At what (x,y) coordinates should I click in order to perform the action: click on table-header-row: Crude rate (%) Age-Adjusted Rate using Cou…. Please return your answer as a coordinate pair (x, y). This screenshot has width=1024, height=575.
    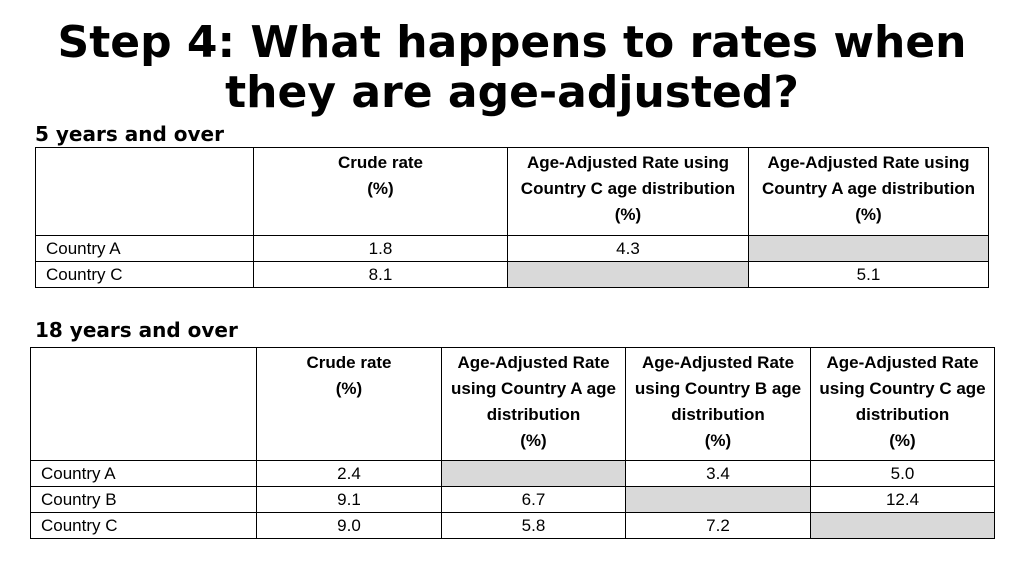
    Looking at the image, I should click on (512, 191).